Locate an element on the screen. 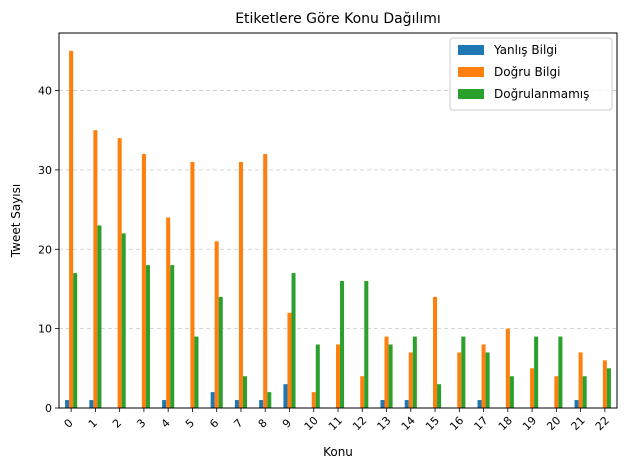  x-tick-label: 22 is located at coordinates (602, 423).